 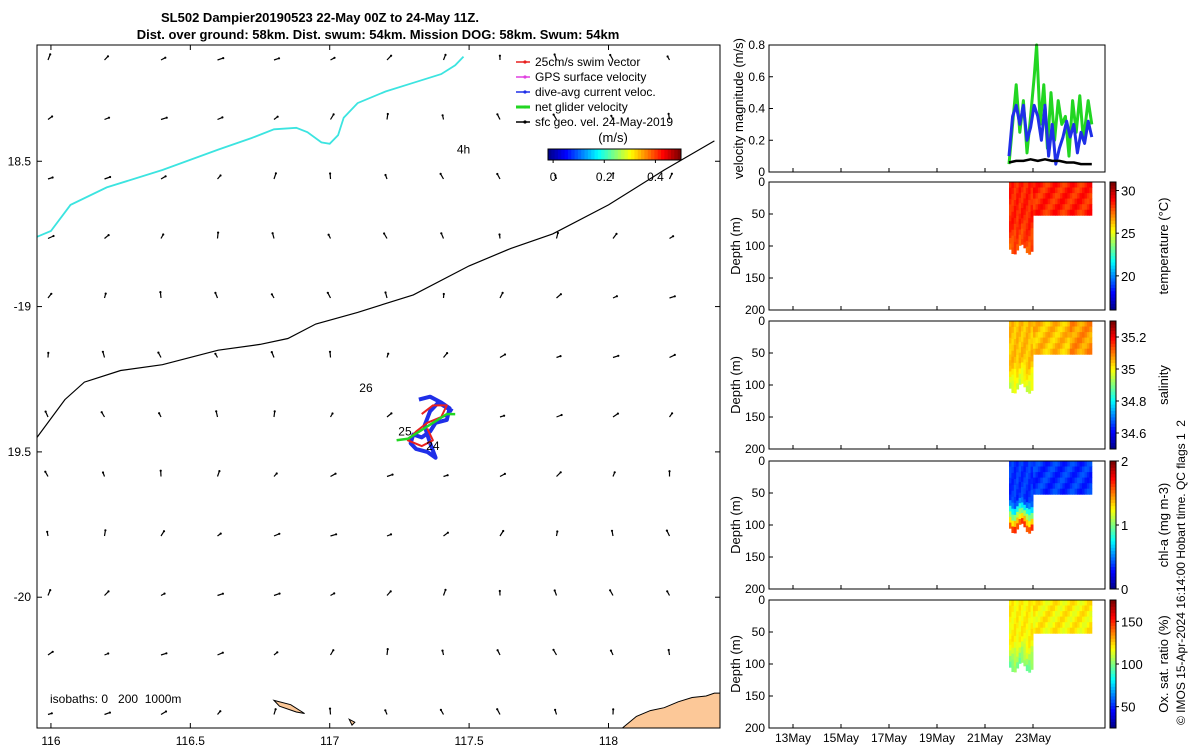 What do you see at coordinates (1163, 246) in the screenshot?
I see `profile-colorbar-label: temperature (°C)` at bounding box center [1163, 246].